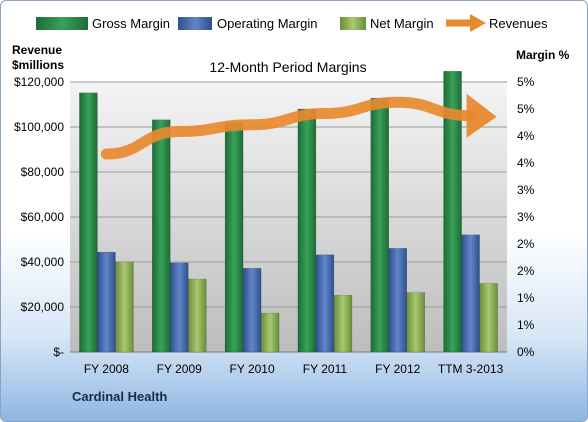 The image size is (588, 422). I want to click on revenue-arrowhead, so click(481, 115).